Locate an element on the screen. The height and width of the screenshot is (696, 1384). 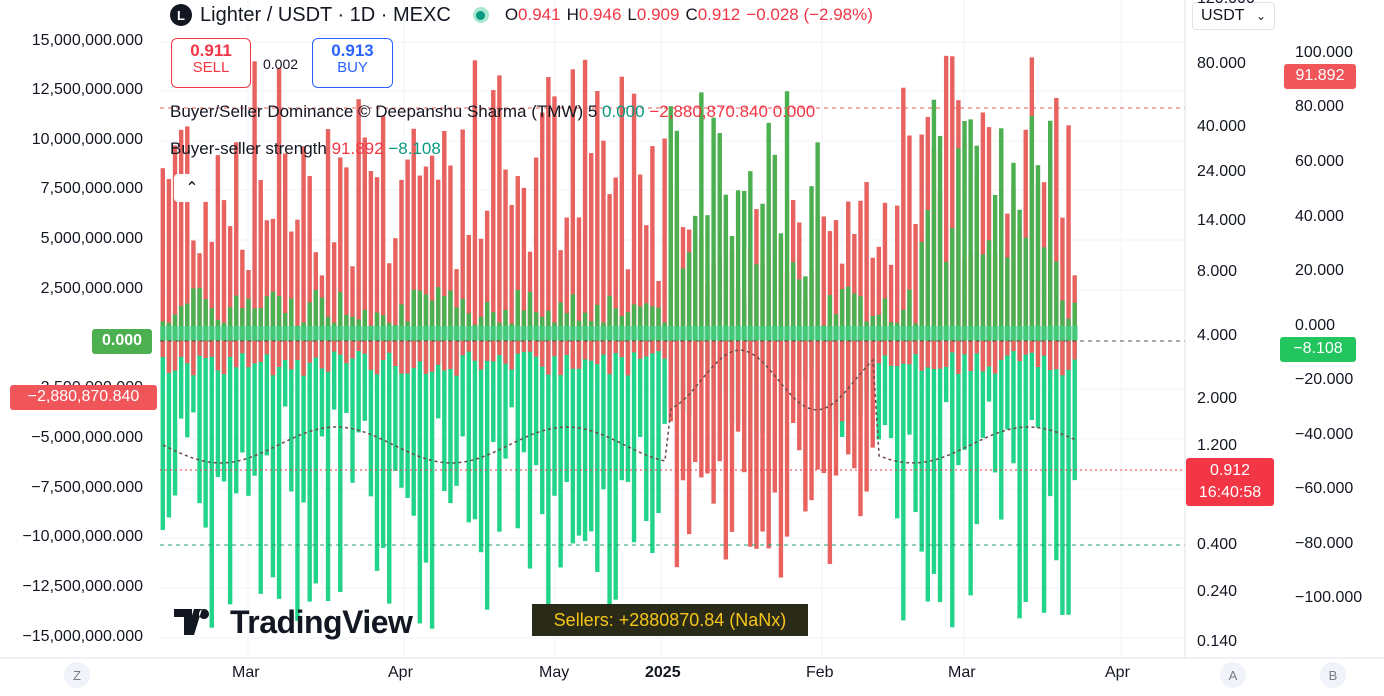
scale-mode-button: B is located at coordinates (1333, 675).